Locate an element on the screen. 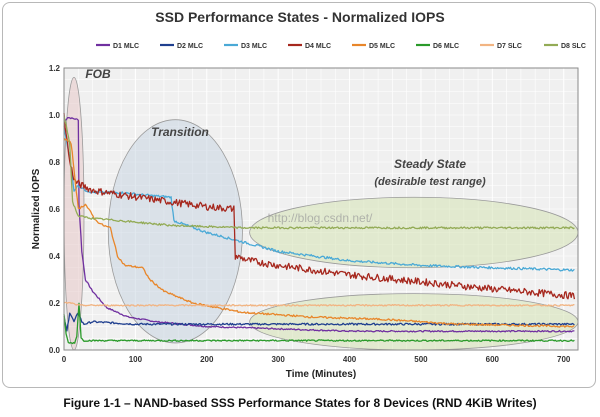 This screenshot has width=600, height=417. watermark-text: http://blog.csdn.net/ is located at coordinates (320, 218).